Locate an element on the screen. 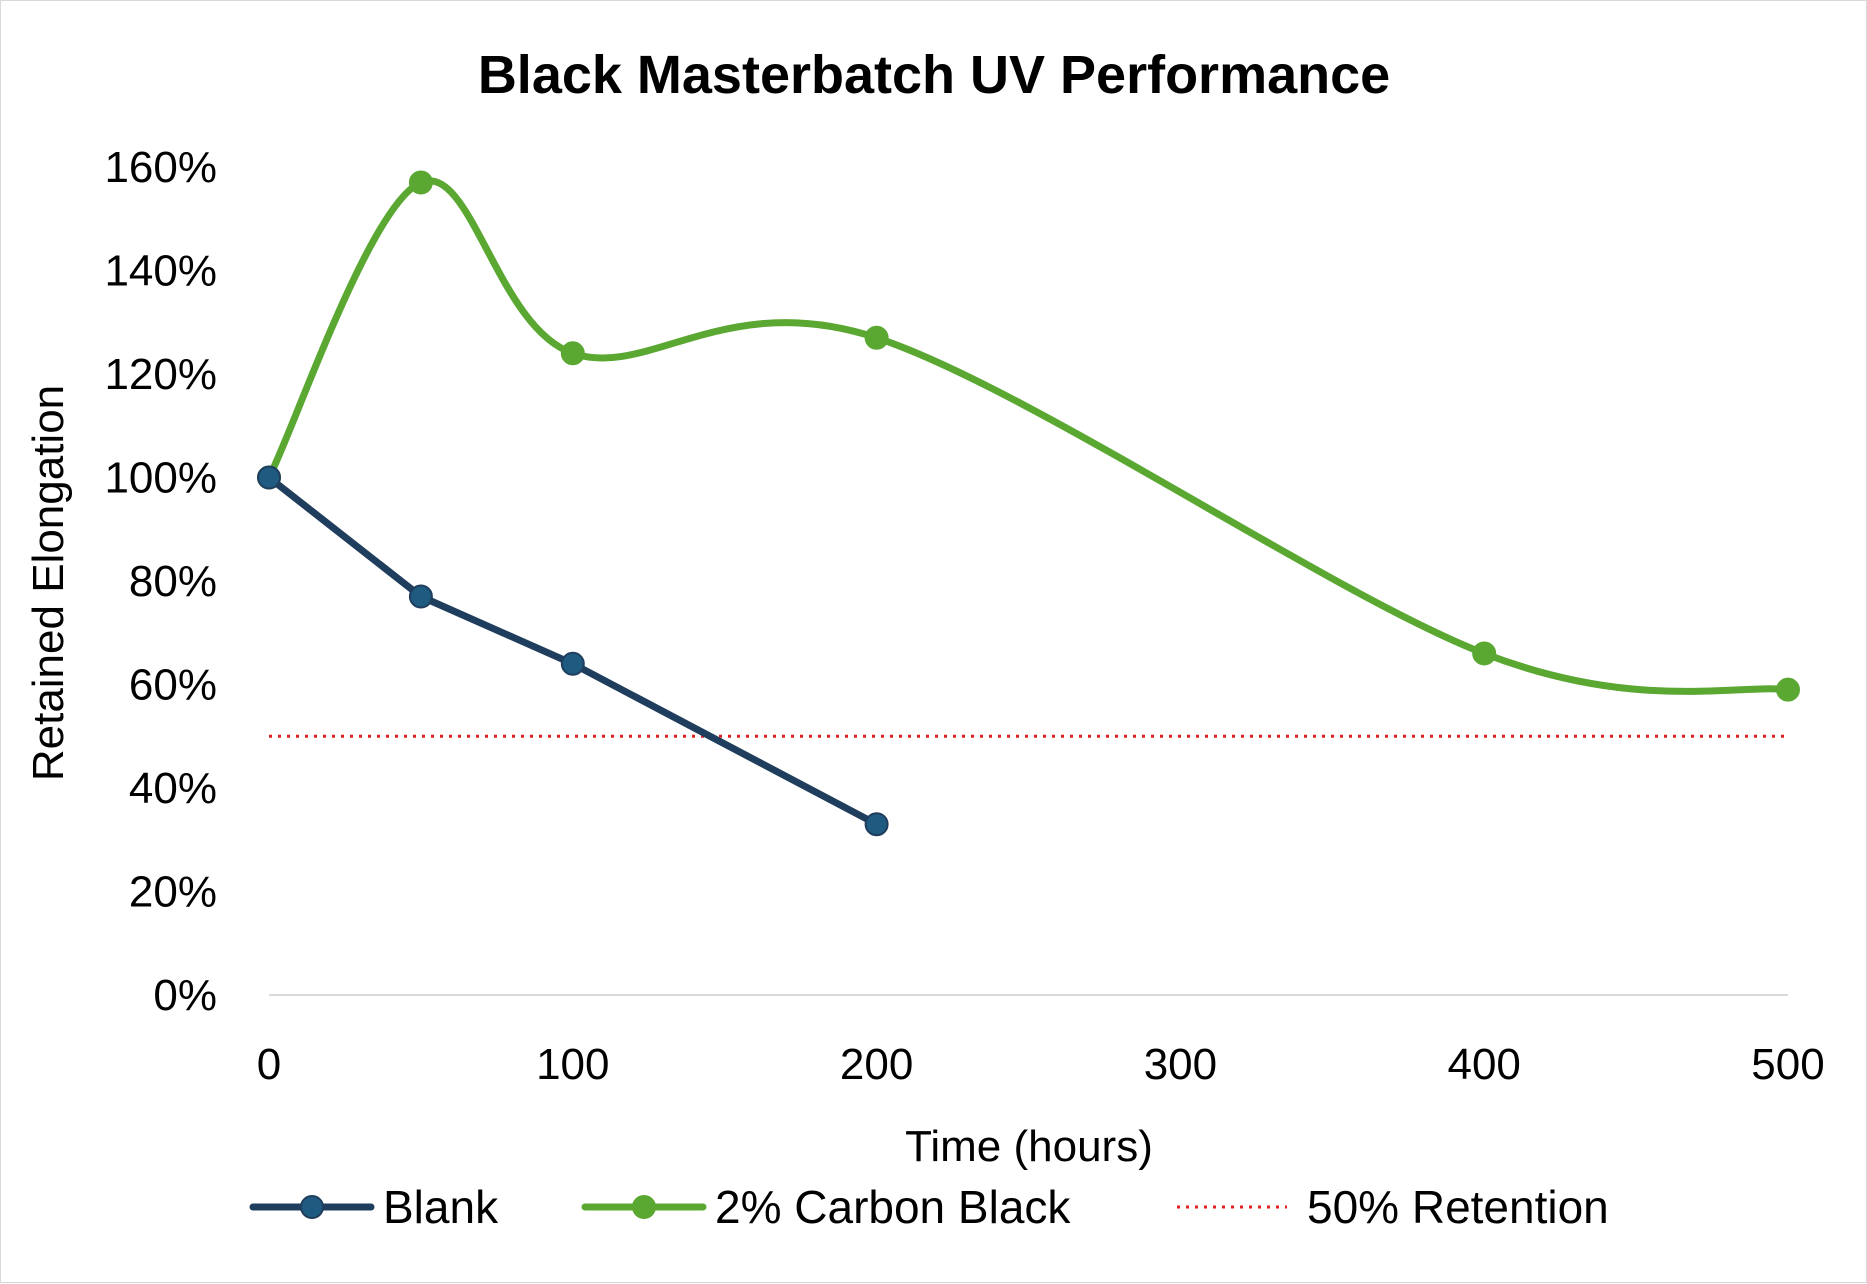 The image size is (1867, 1284). y-tick-label: 80% is located at coordinates (173, 581).